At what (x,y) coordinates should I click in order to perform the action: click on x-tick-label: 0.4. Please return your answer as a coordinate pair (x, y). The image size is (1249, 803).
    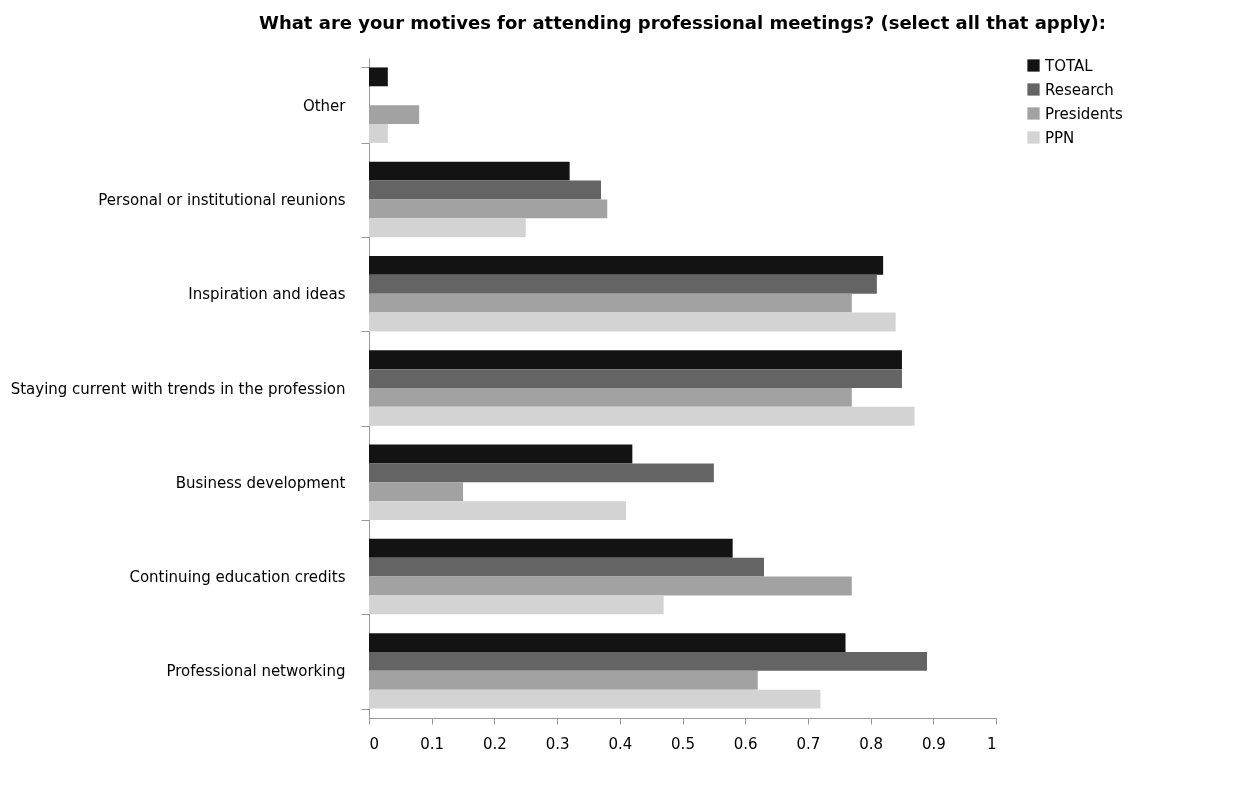
    Looking at the image, I should click on (620, 743).